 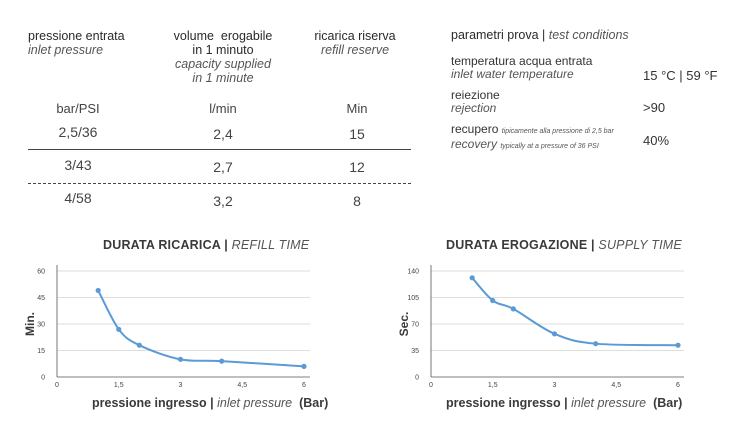 What do you see at coordinates (78, 132) in the screenshot?
I see `cell-row1-pressure: 2,5/36` at bounding box center [78, 132].